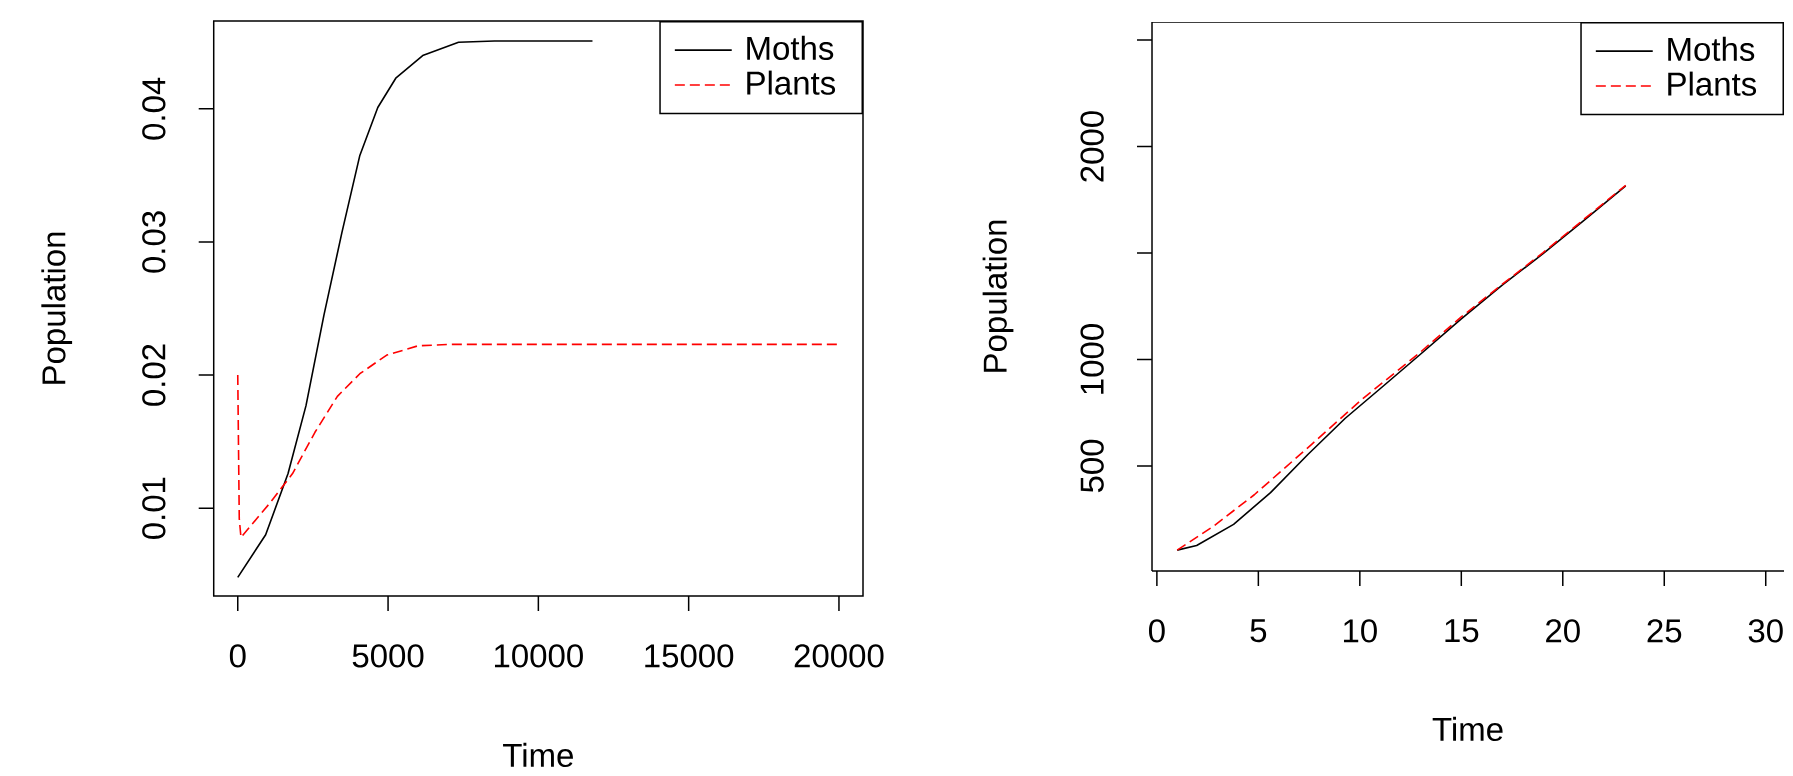  What do you see at coordinates (154, 108) in the screenshot?
I see `y-tick-label: 0.04` at bounding box center [154, 108].